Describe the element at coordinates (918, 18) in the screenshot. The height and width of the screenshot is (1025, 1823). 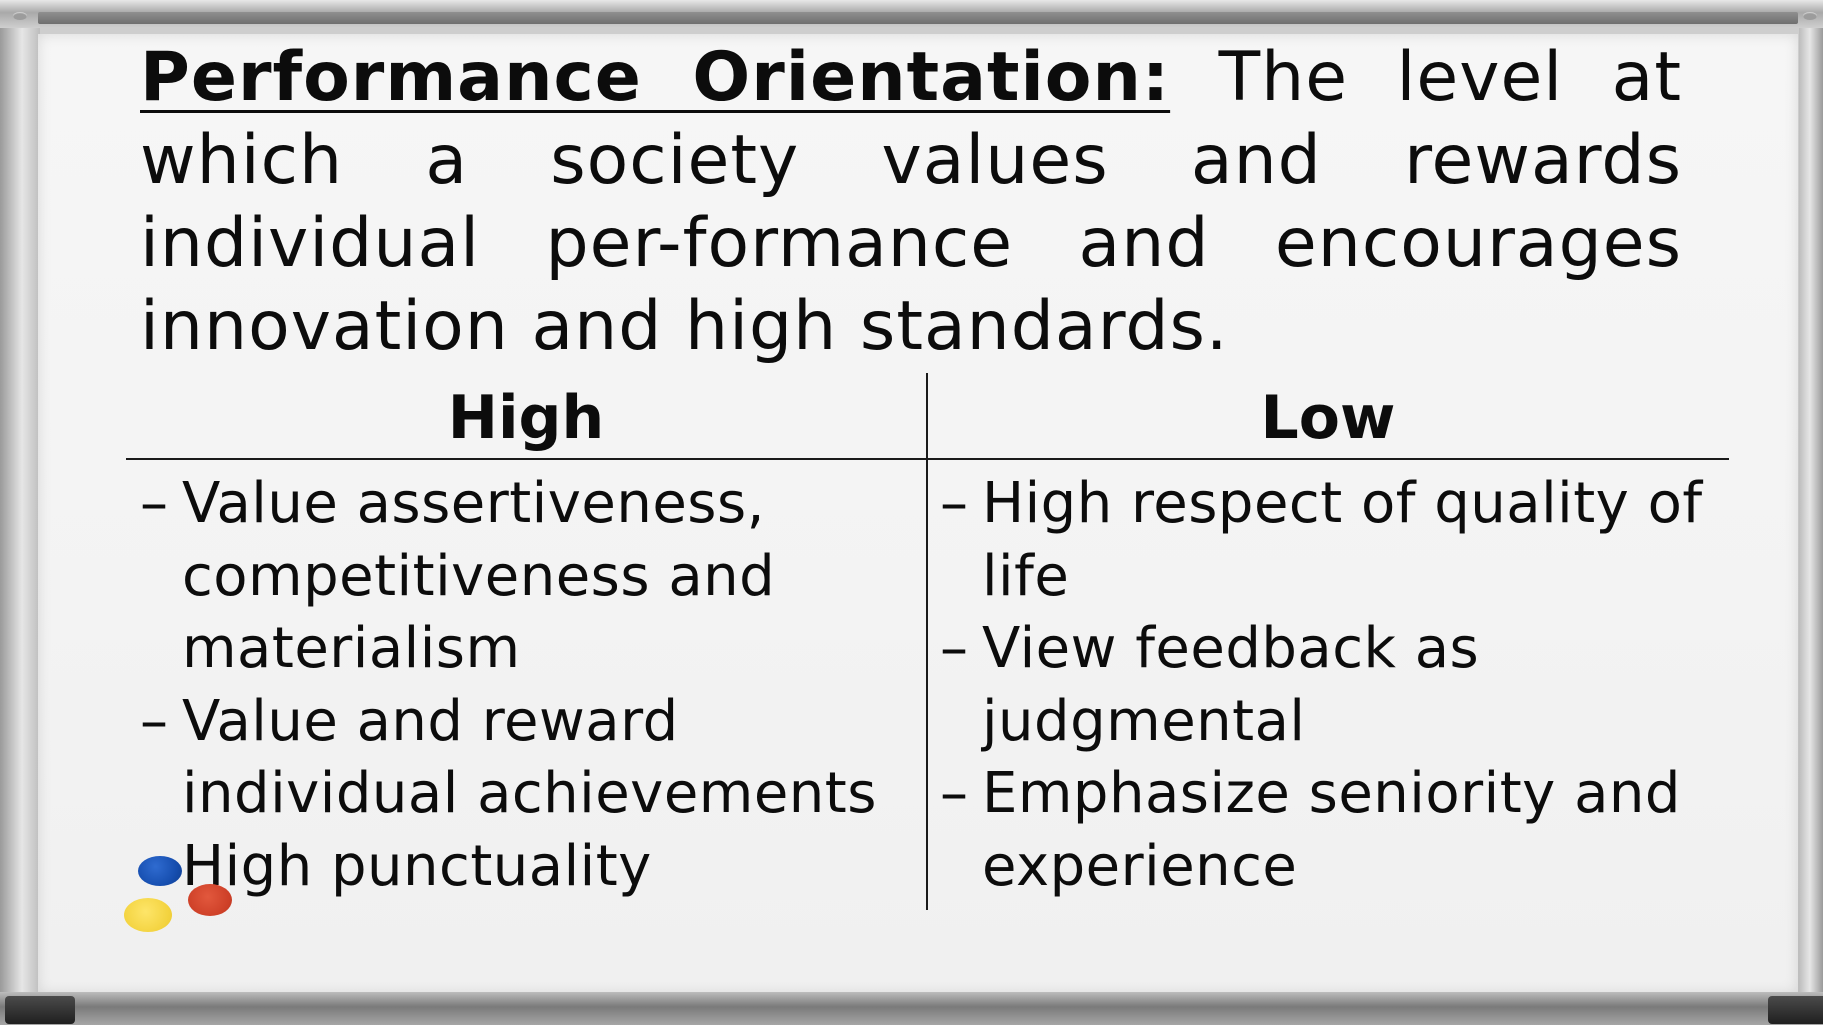
I see `whiteboard-frame-top-rail` at that location.